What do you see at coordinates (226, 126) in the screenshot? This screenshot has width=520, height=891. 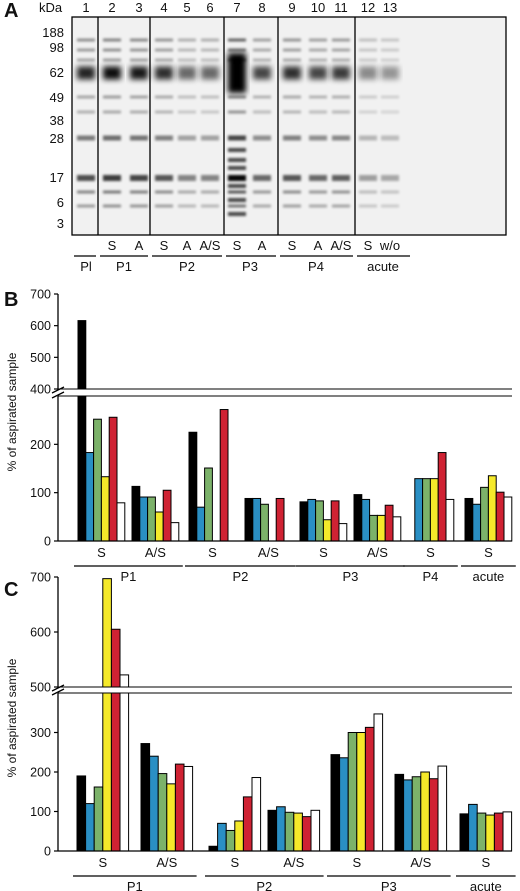 I see `gel-dividers` at bounding box center [226, 126].